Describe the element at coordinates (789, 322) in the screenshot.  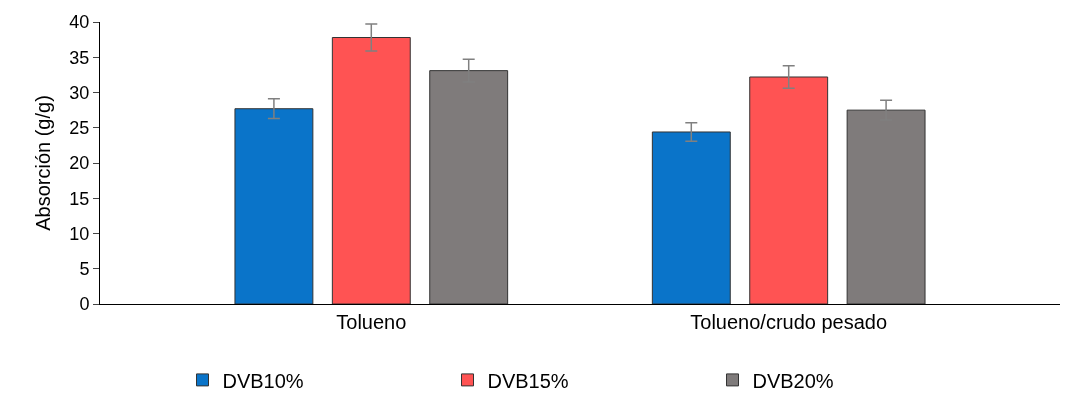
I see `x-tick-label: Tolueno/crudo pesado` at that location.